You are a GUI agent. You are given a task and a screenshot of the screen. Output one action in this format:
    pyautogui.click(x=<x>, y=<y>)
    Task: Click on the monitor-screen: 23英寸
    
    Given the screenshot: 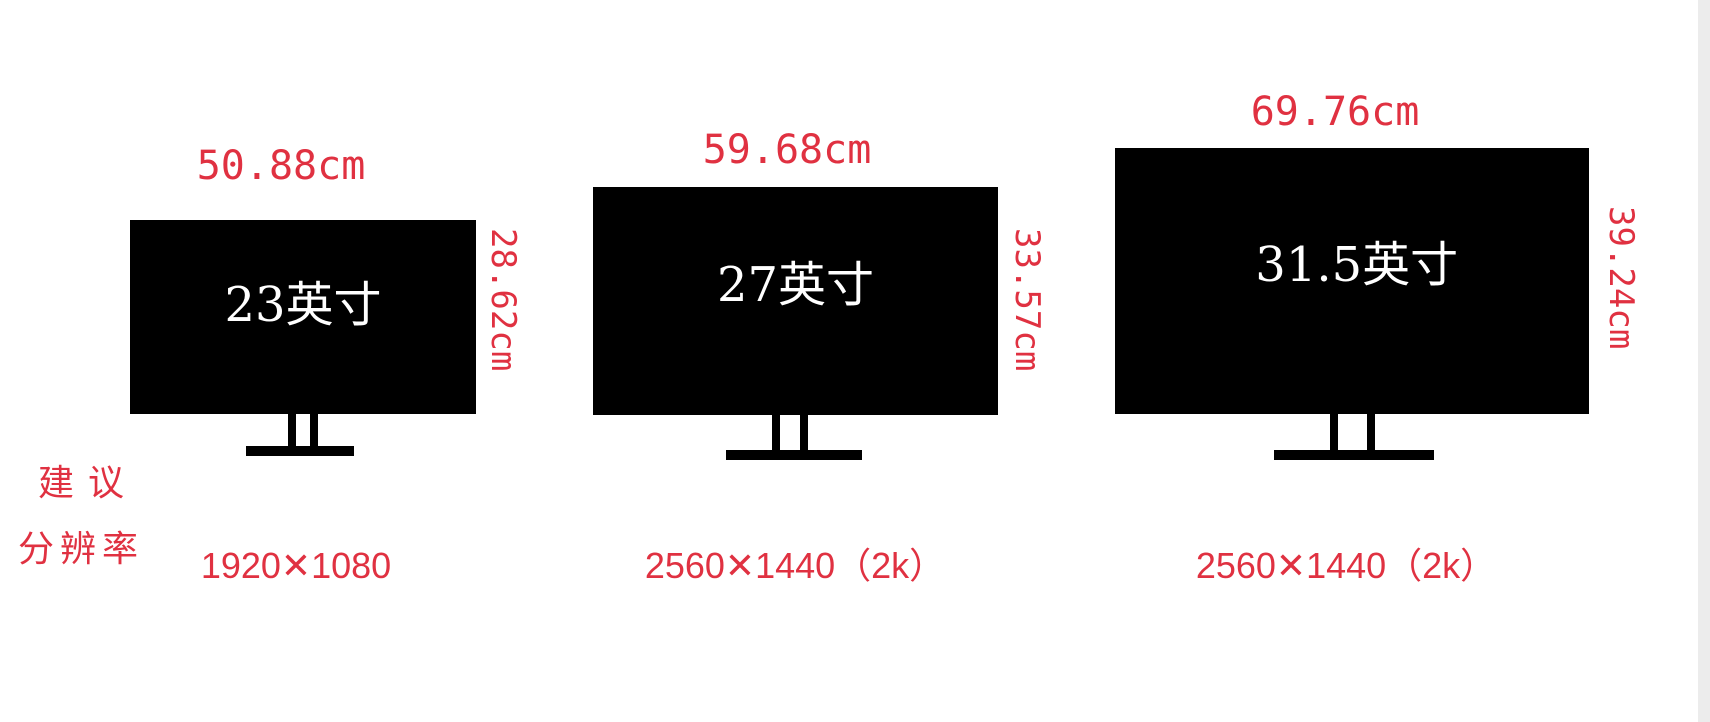 What is the action you would take?
    pyautogui.click(x=303, y=317)
    